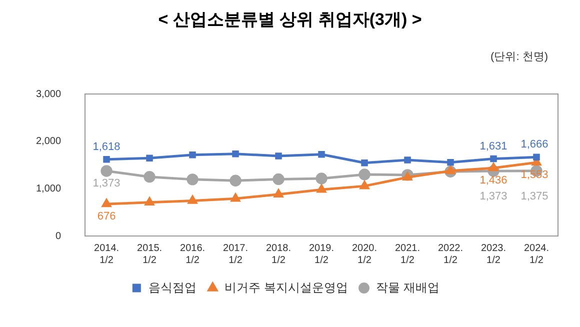 The width and height of the screenshot is (580, 327). I want to click on data-label: 676, so click(106, 216).